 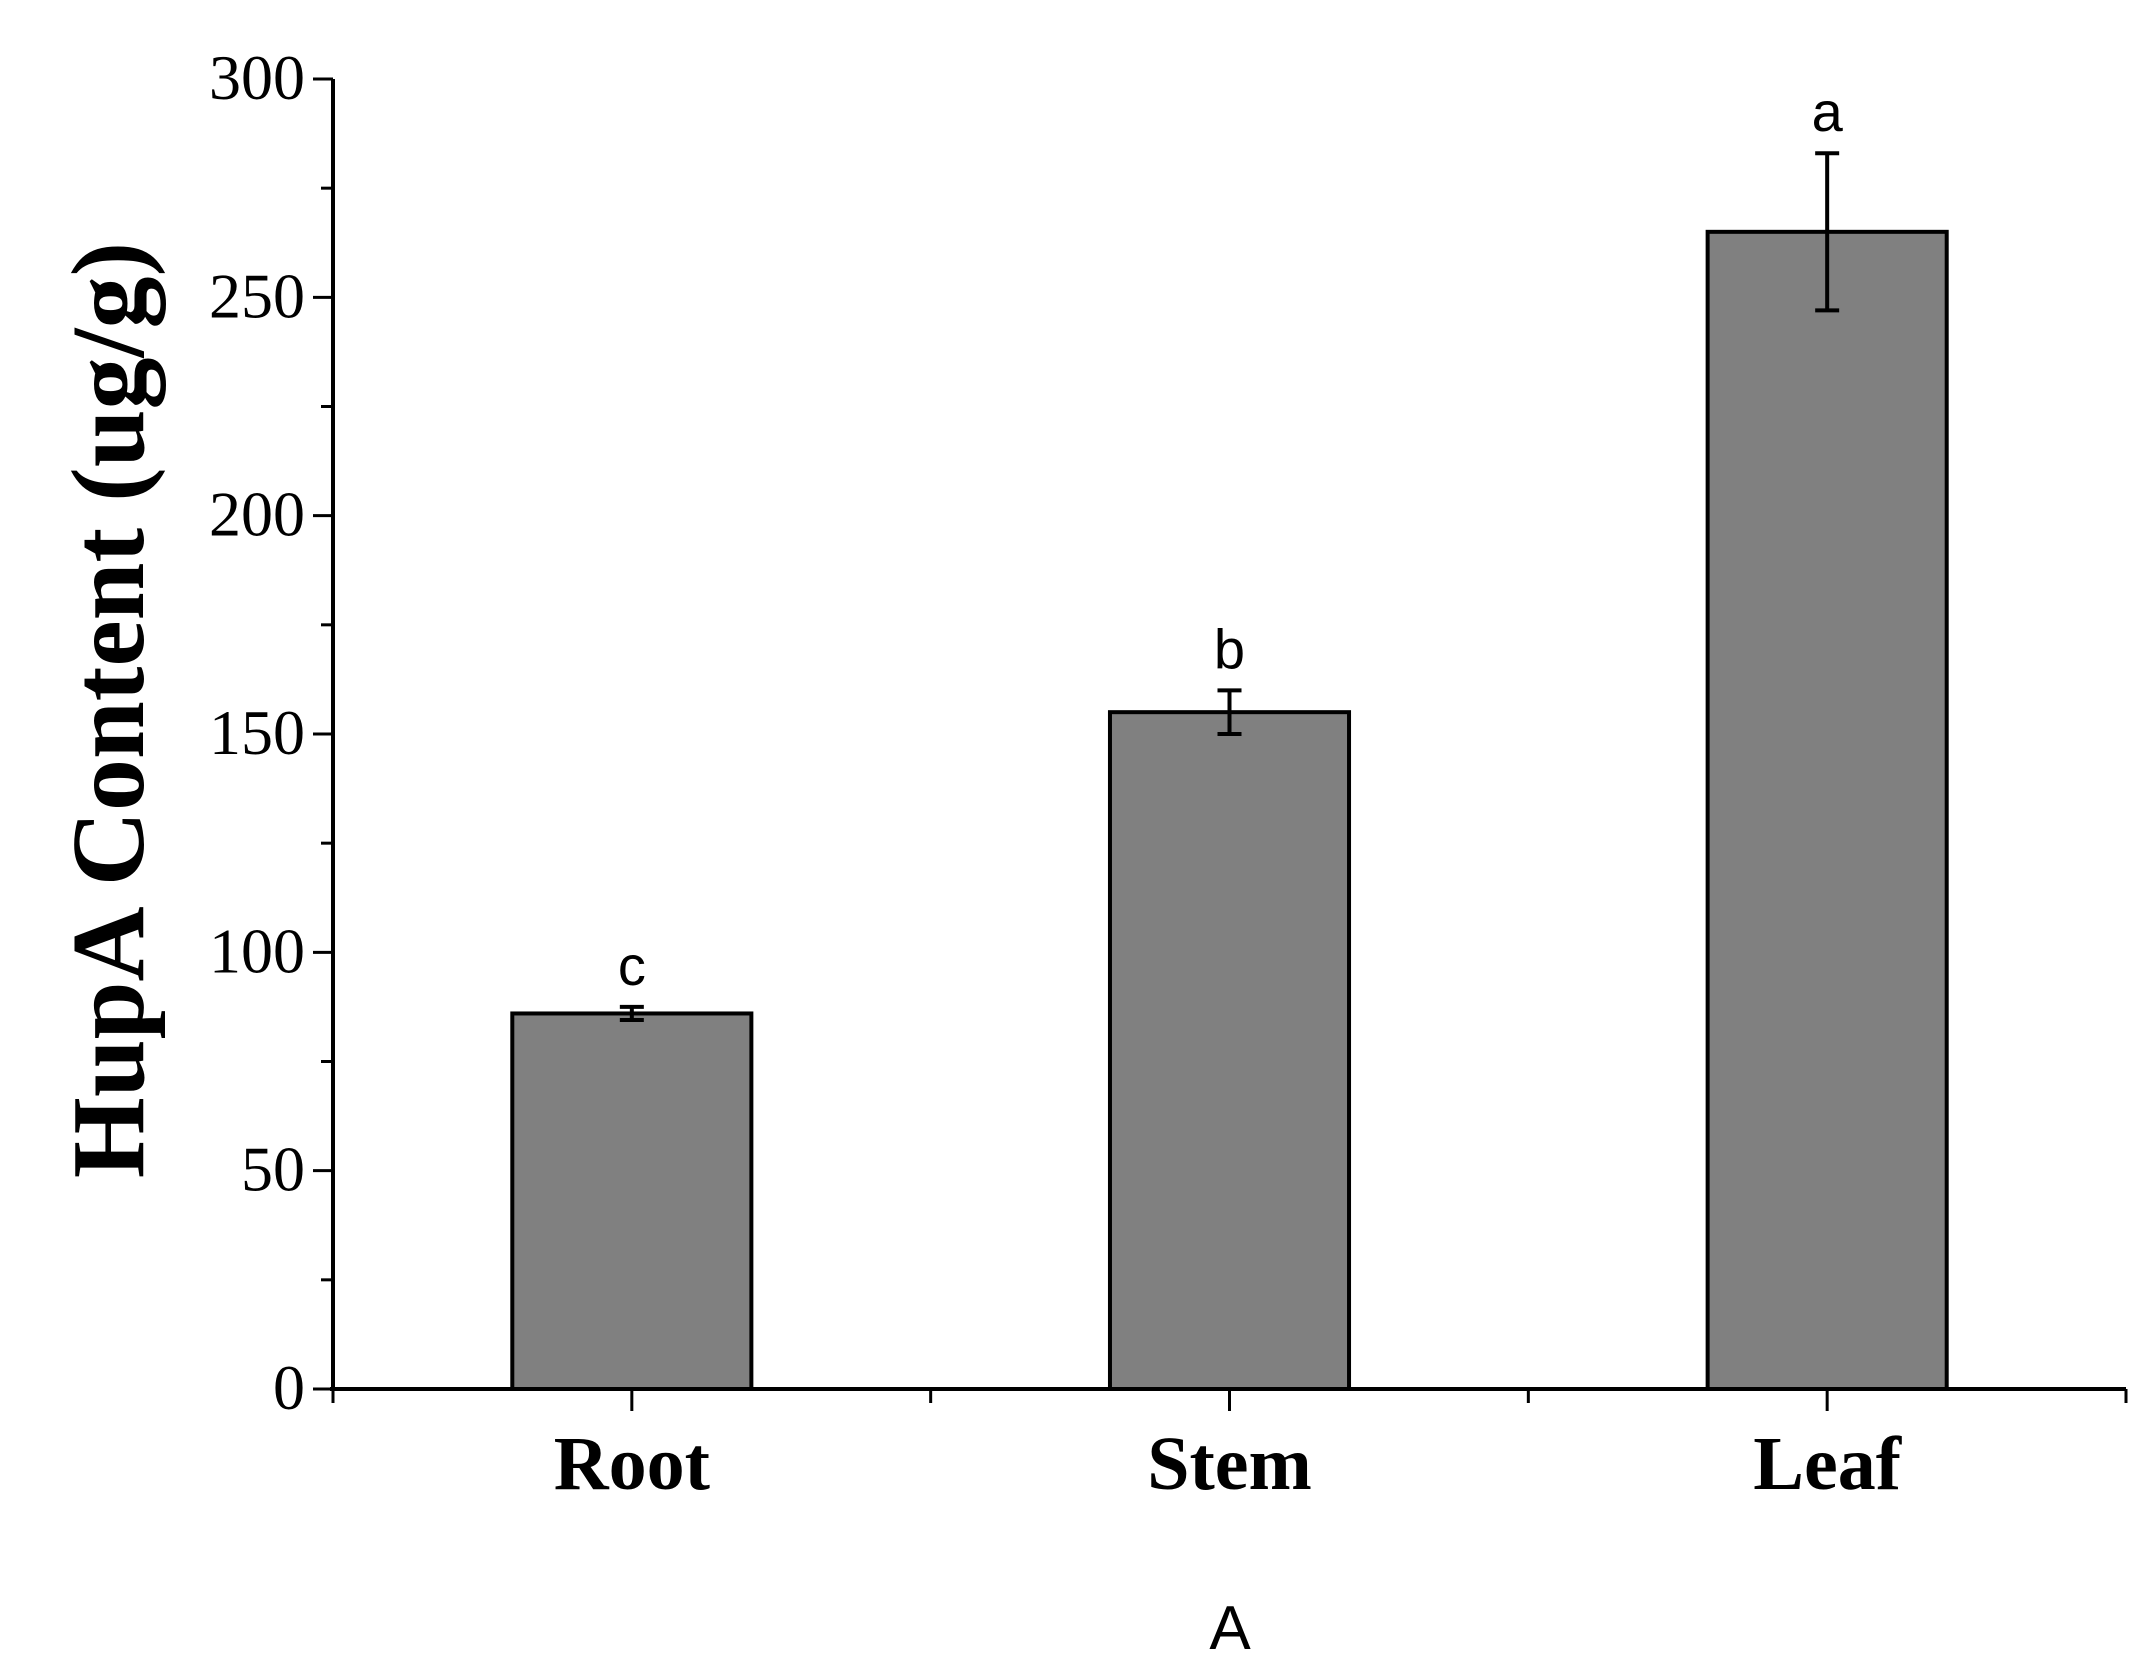 I want to click on significance-letter-root: c, so click(x=632, y=965).